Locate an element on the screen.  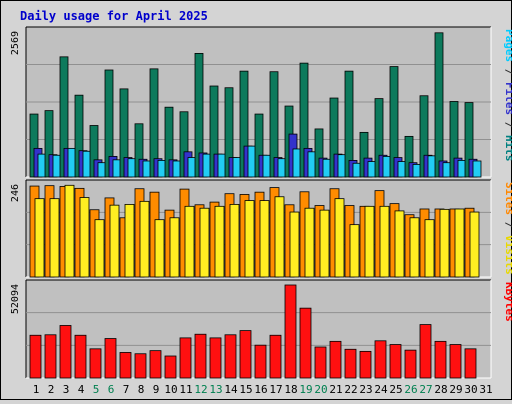
legend-entry: KBytes is located at coordinates (507, 302).